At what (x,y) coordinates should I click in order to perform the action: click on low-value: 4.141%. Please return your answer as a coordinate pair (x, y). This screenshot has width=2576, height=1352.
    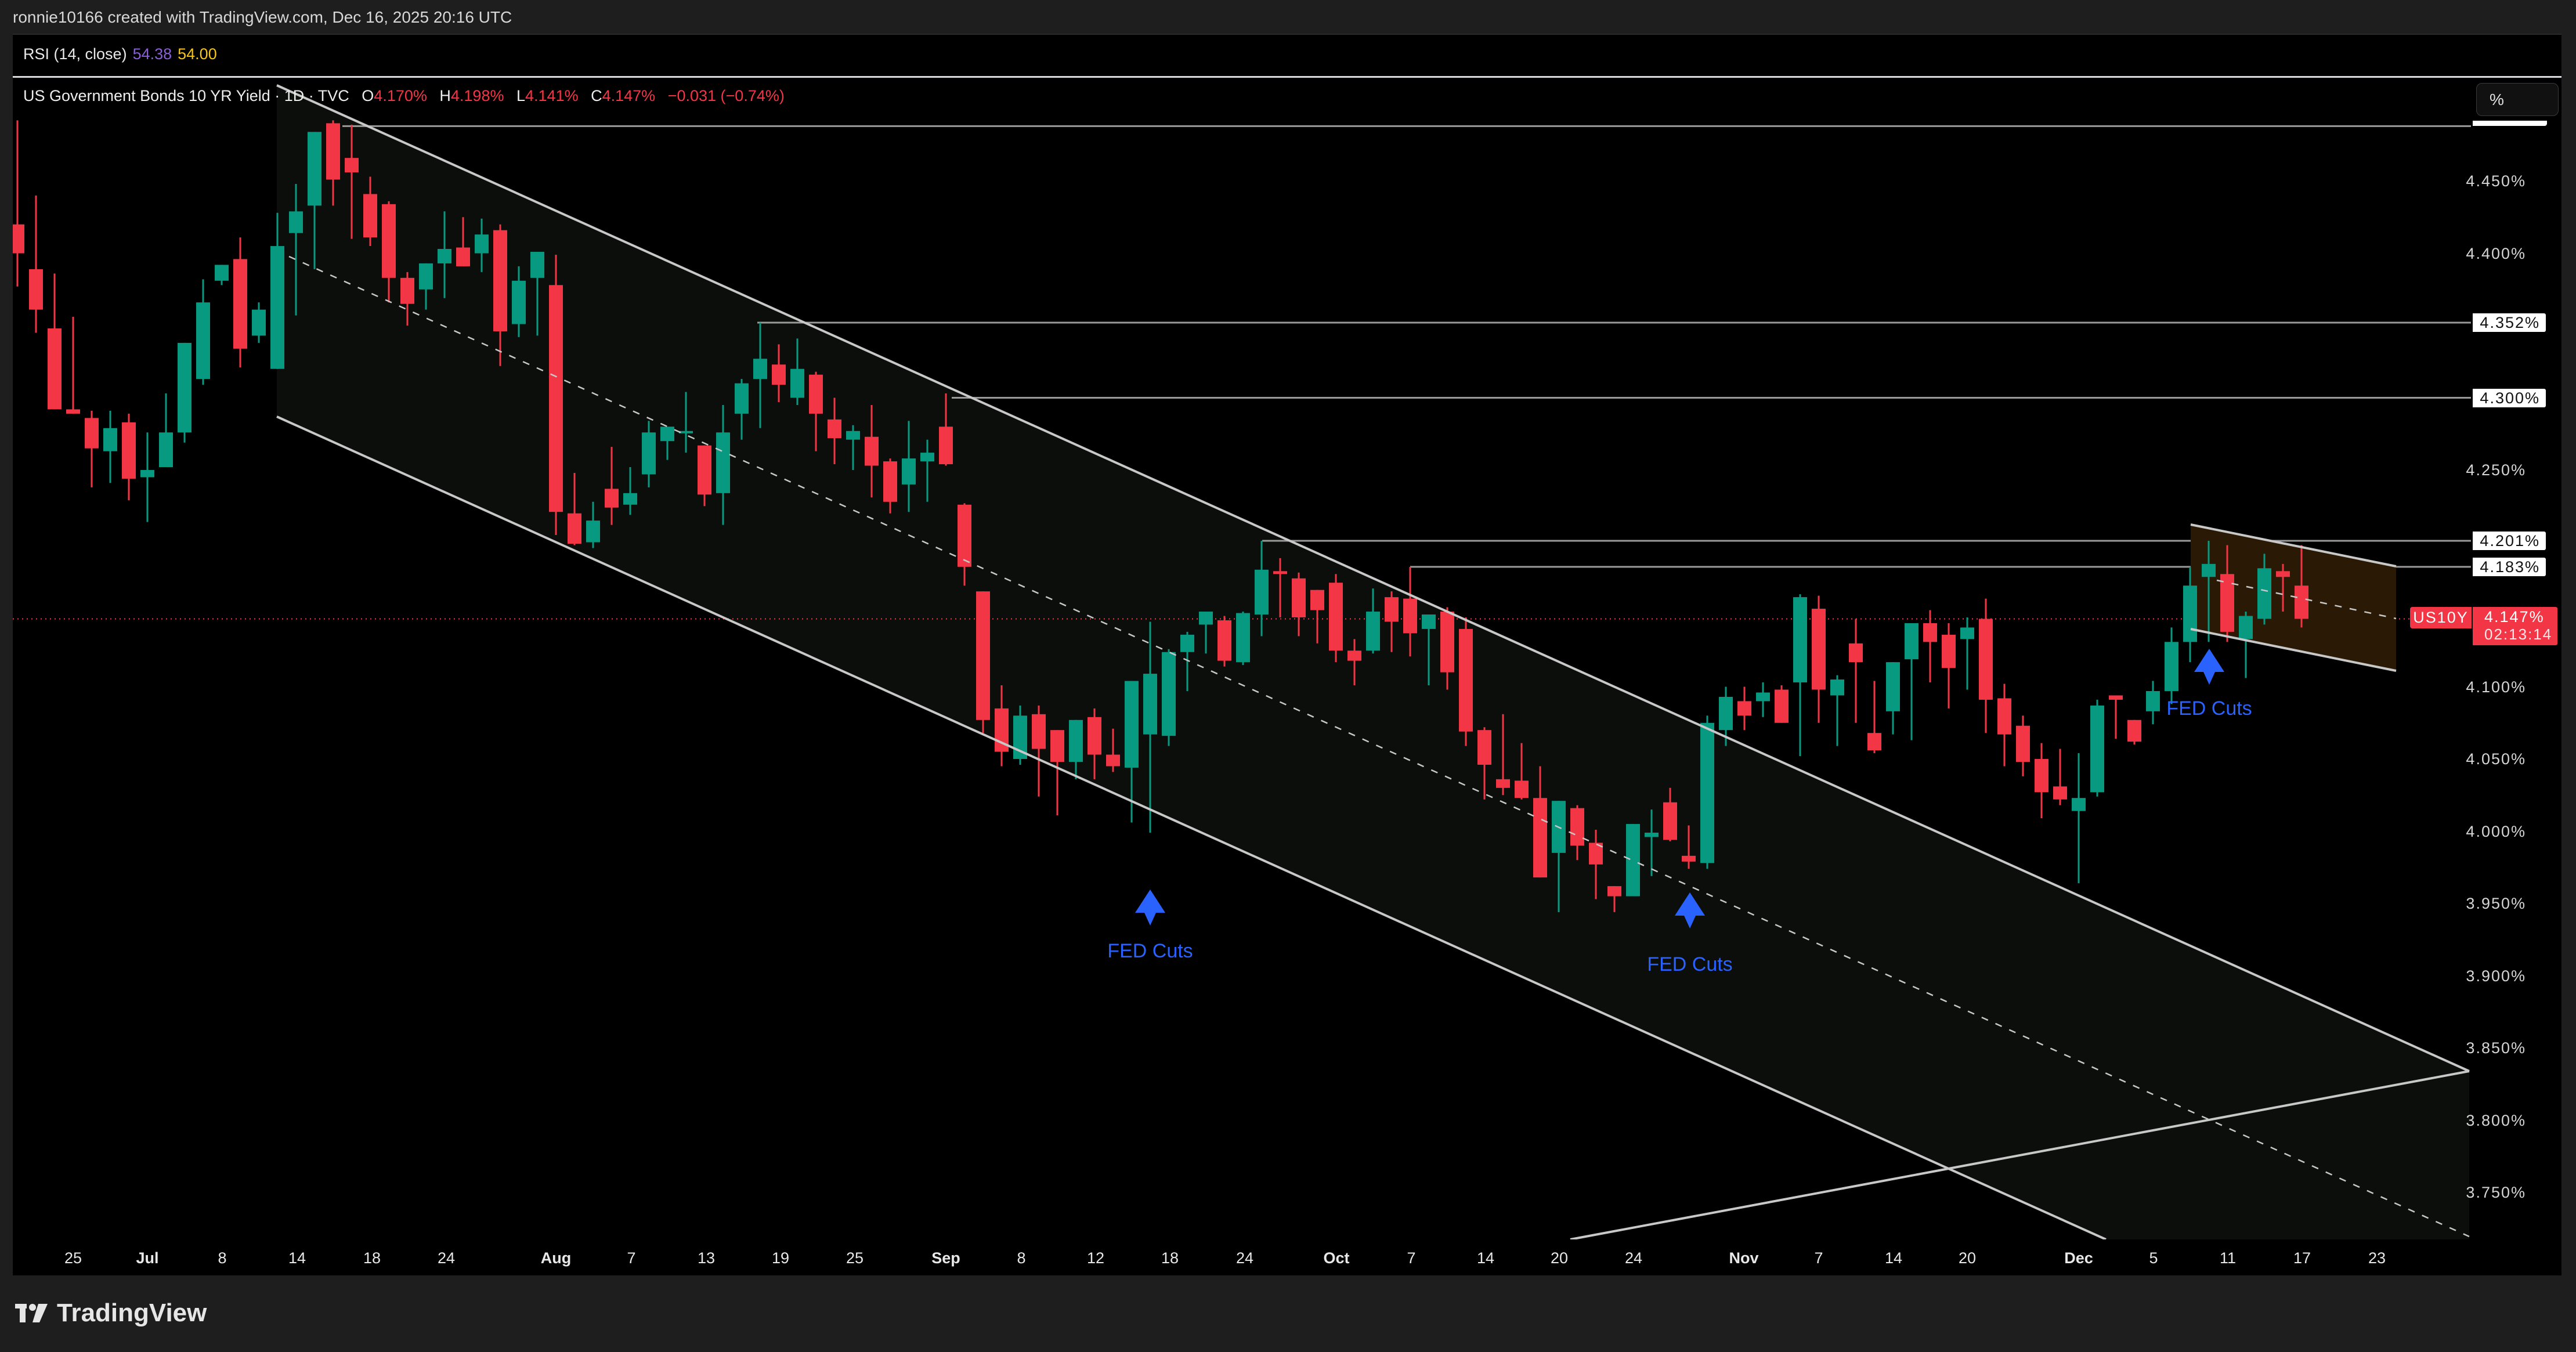
    Looking at the image, I should click on (552, 95).